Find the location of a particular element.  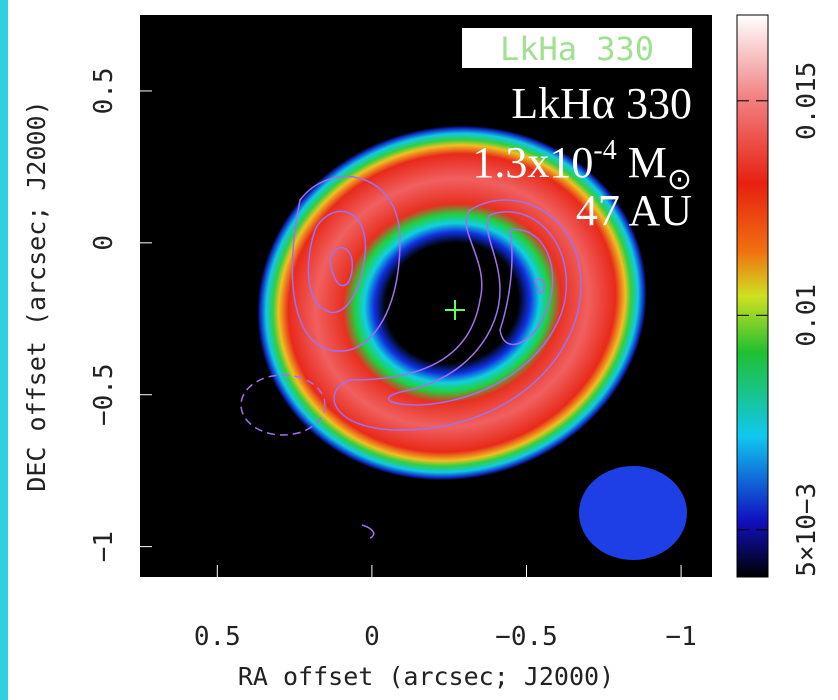

x-axis-label: RA offset (arcsec; J2000) is located at coordinates (426, 676).